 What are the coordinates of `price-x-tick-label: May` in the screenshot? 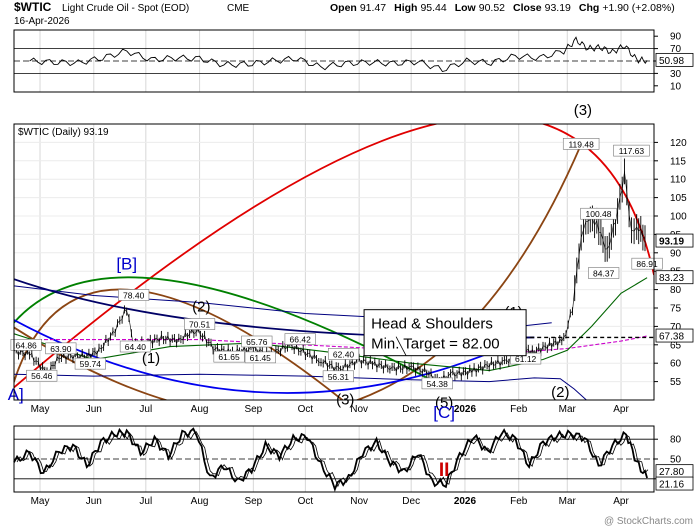 It's located at (40, 409).